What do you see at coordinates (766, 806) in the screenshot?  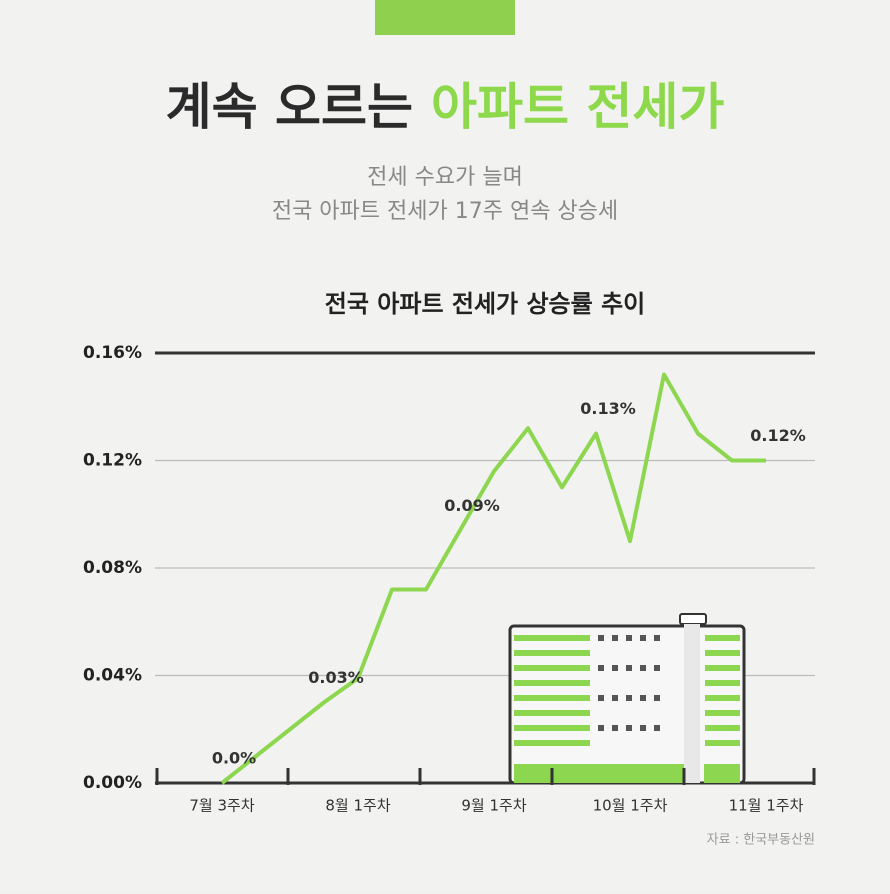 I see `x-tick-label: 11월 1주차` at bounding box center [766, 806].